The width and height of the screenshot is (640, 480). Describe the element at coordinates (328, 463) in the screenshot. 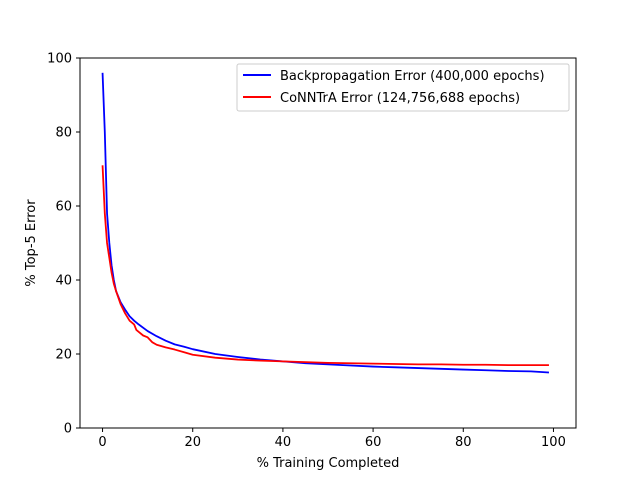

I see `x-axis-label: % Training Completed` at that location.